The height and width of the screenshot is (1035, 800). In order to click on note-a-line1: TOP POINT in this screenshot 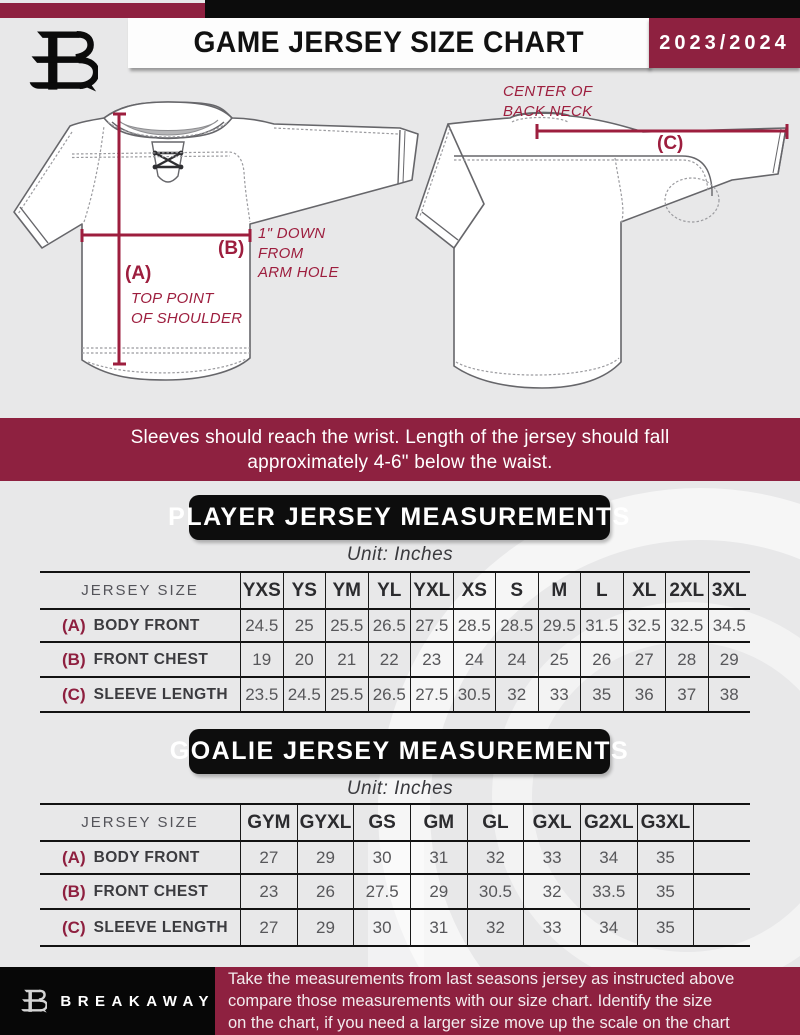, I will do `click(172, 298)`.